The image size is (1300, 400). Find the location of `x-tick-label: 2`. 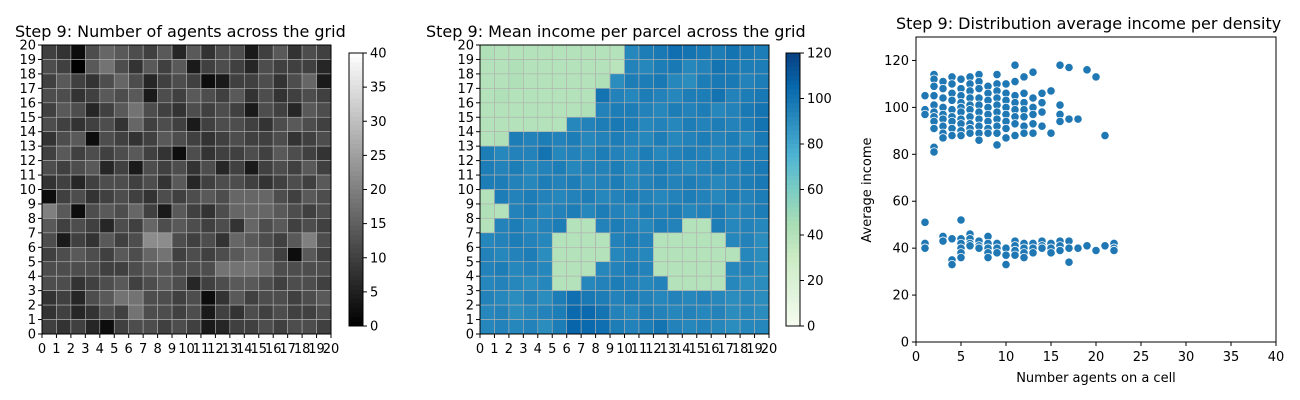

x-tick-label: 2 is located at coordinates (71, 349).